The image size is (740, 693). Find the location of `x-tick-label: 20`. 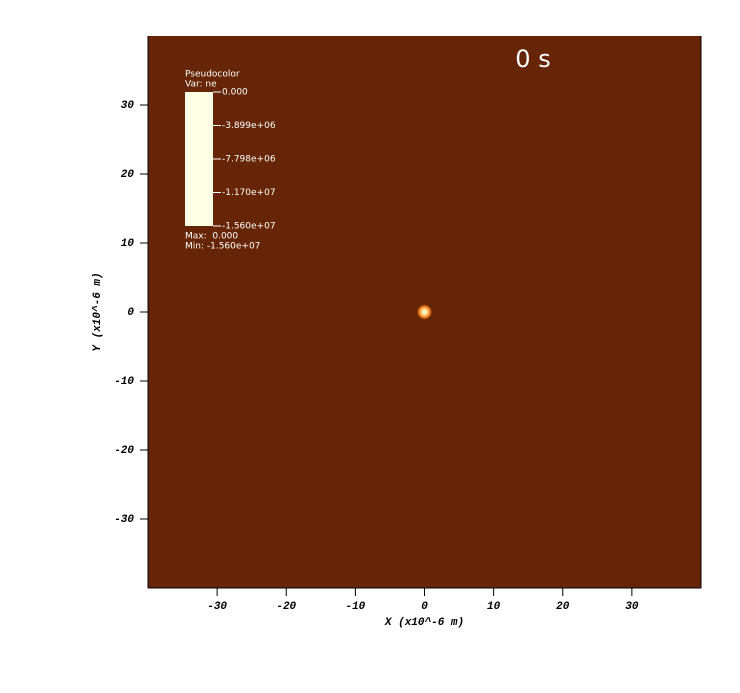

x-tick-label: 20 is located at coordinates (563, 607).